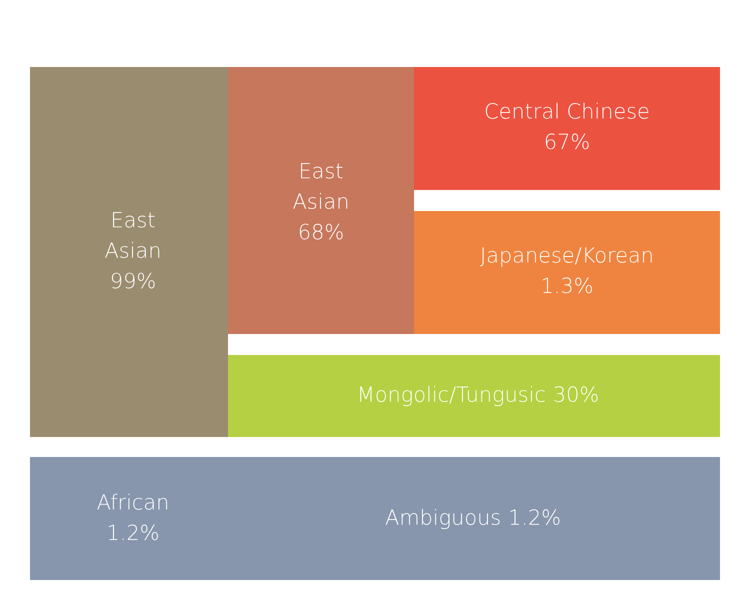  Describe the element at coordinates (576, 394) in the screenshot. I see `data-label: 30%` at that location.